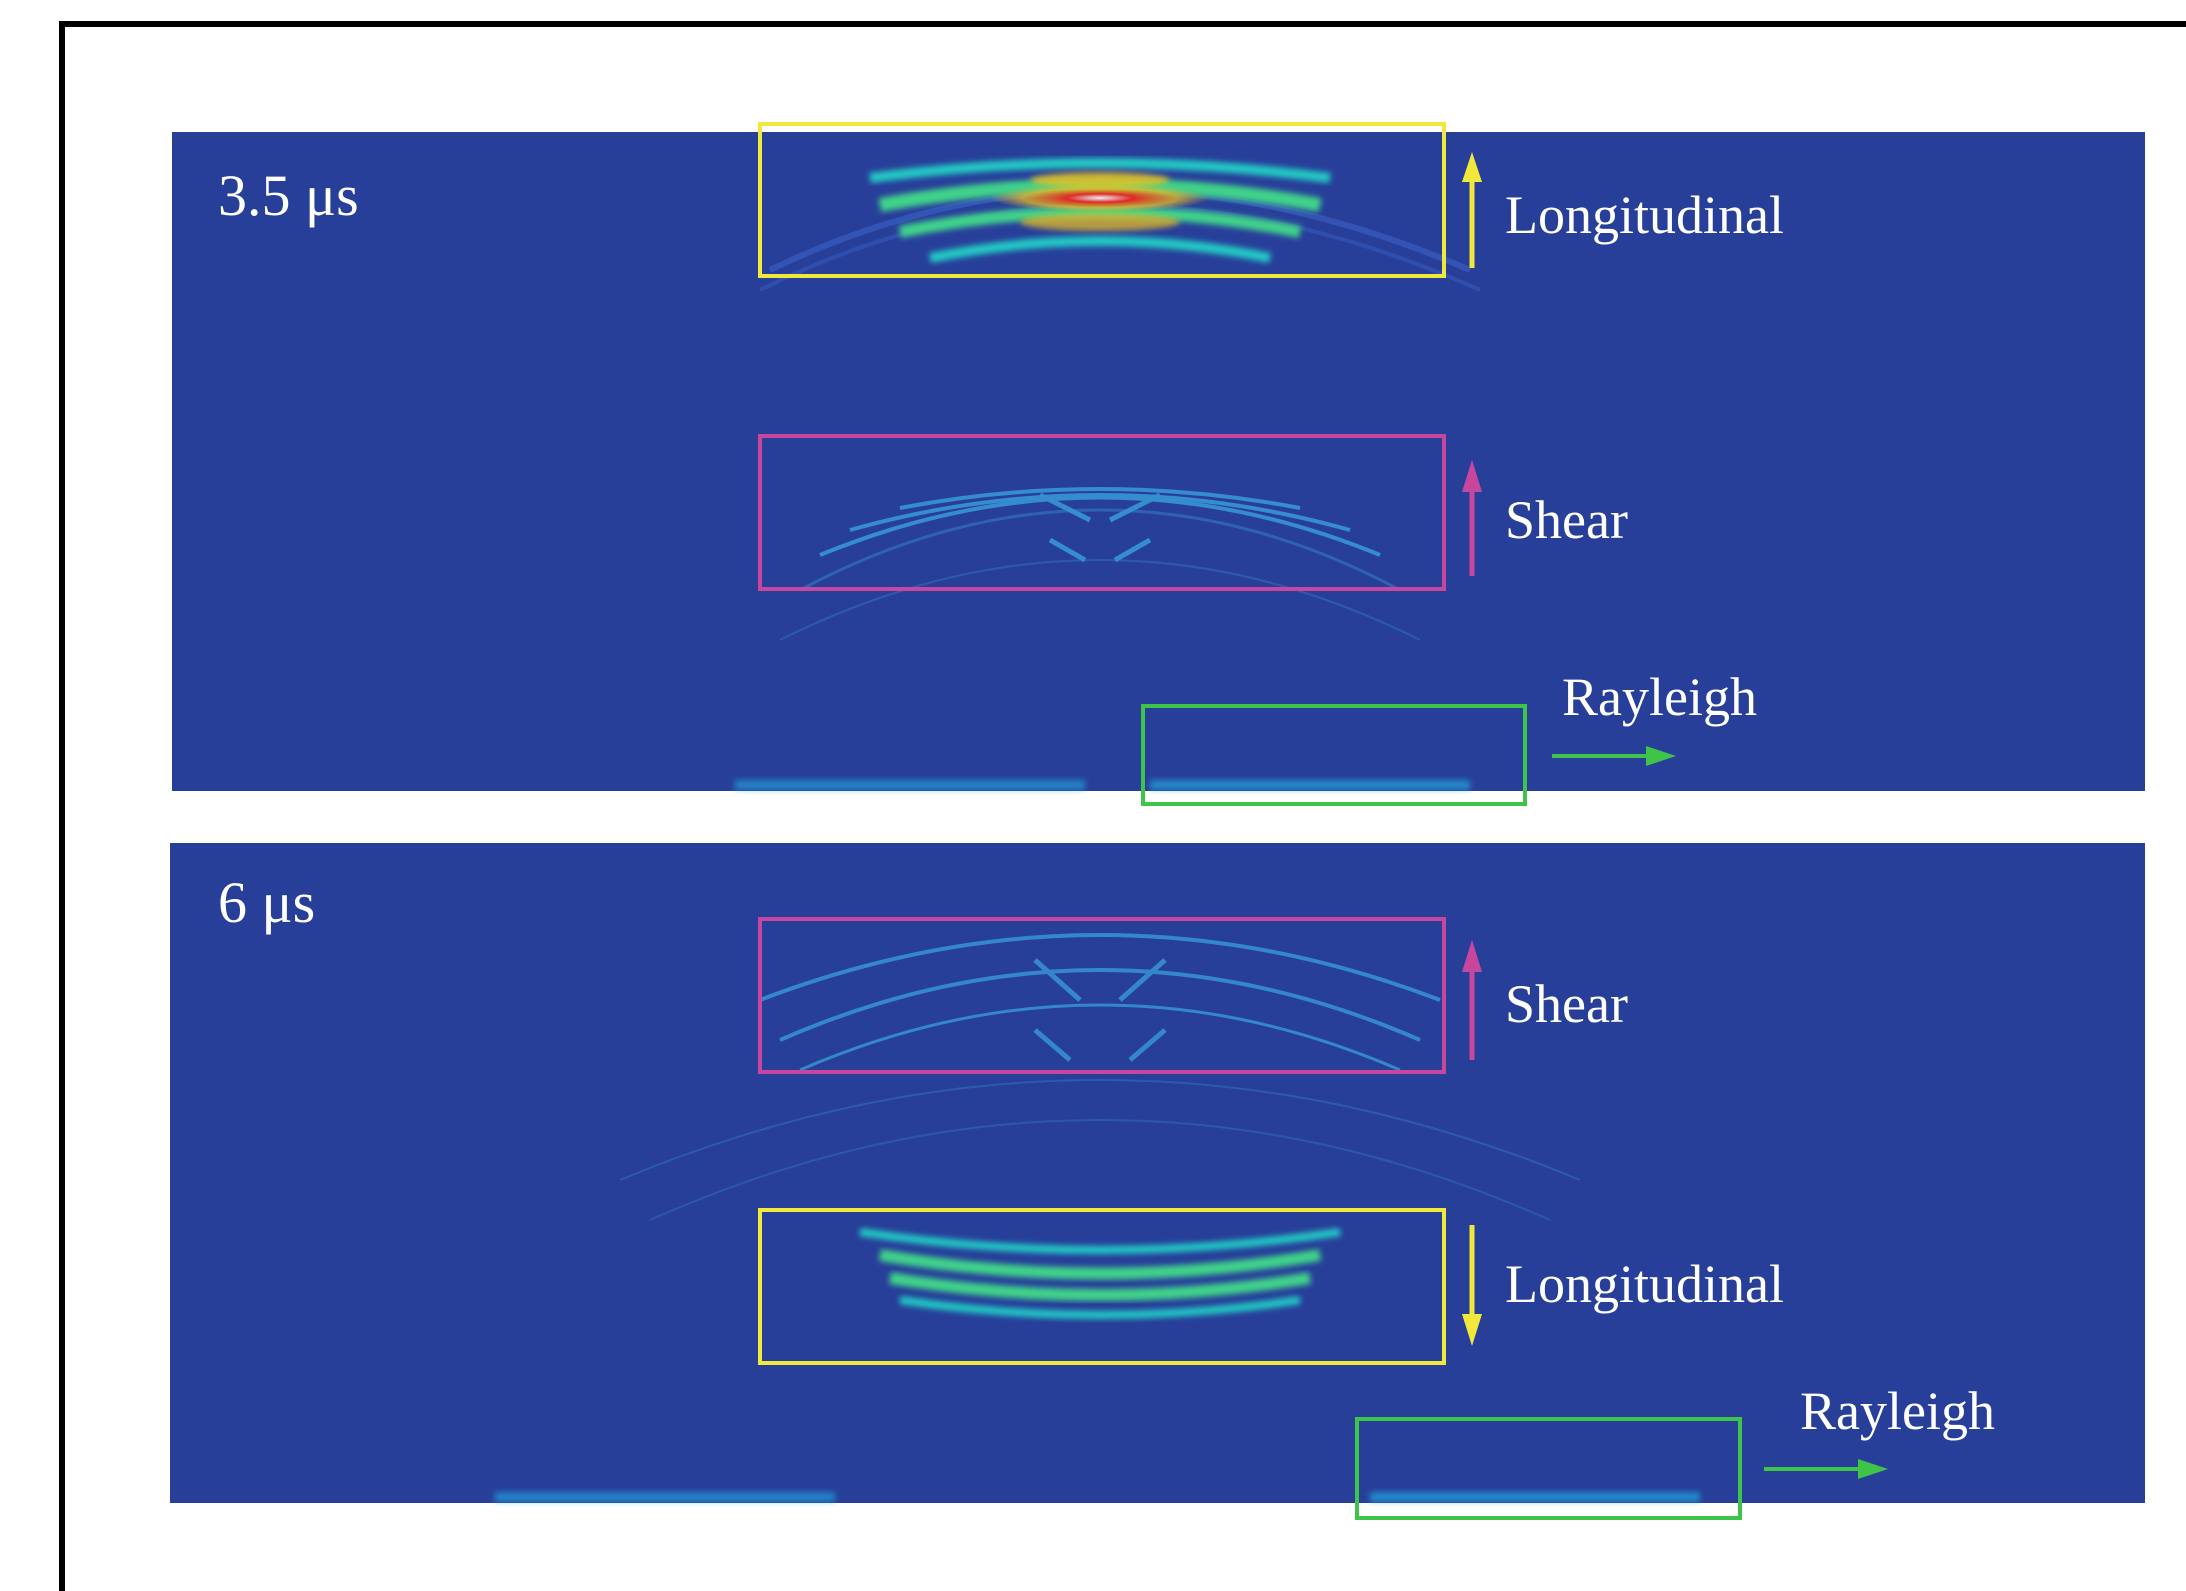 This screenshot has height=1591, width=2186. I want to click on time-label-top: 3.5 μs, so click(288, 195).